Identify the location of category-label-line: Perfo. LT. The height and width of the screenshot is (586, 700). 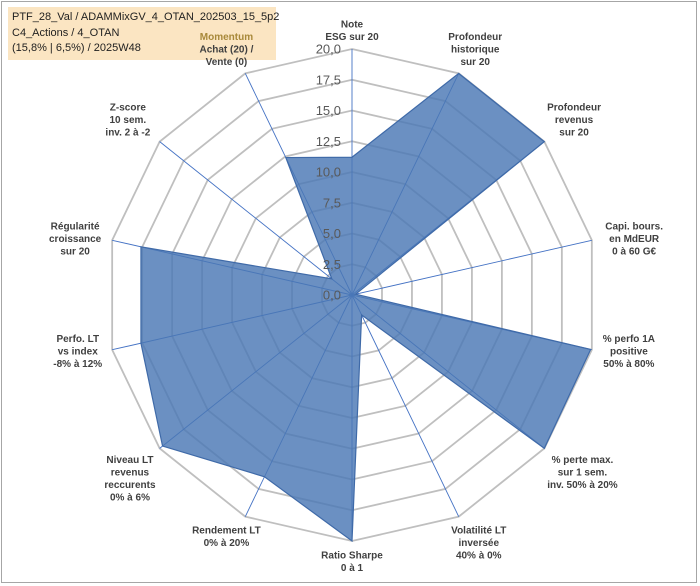
(77, 339).